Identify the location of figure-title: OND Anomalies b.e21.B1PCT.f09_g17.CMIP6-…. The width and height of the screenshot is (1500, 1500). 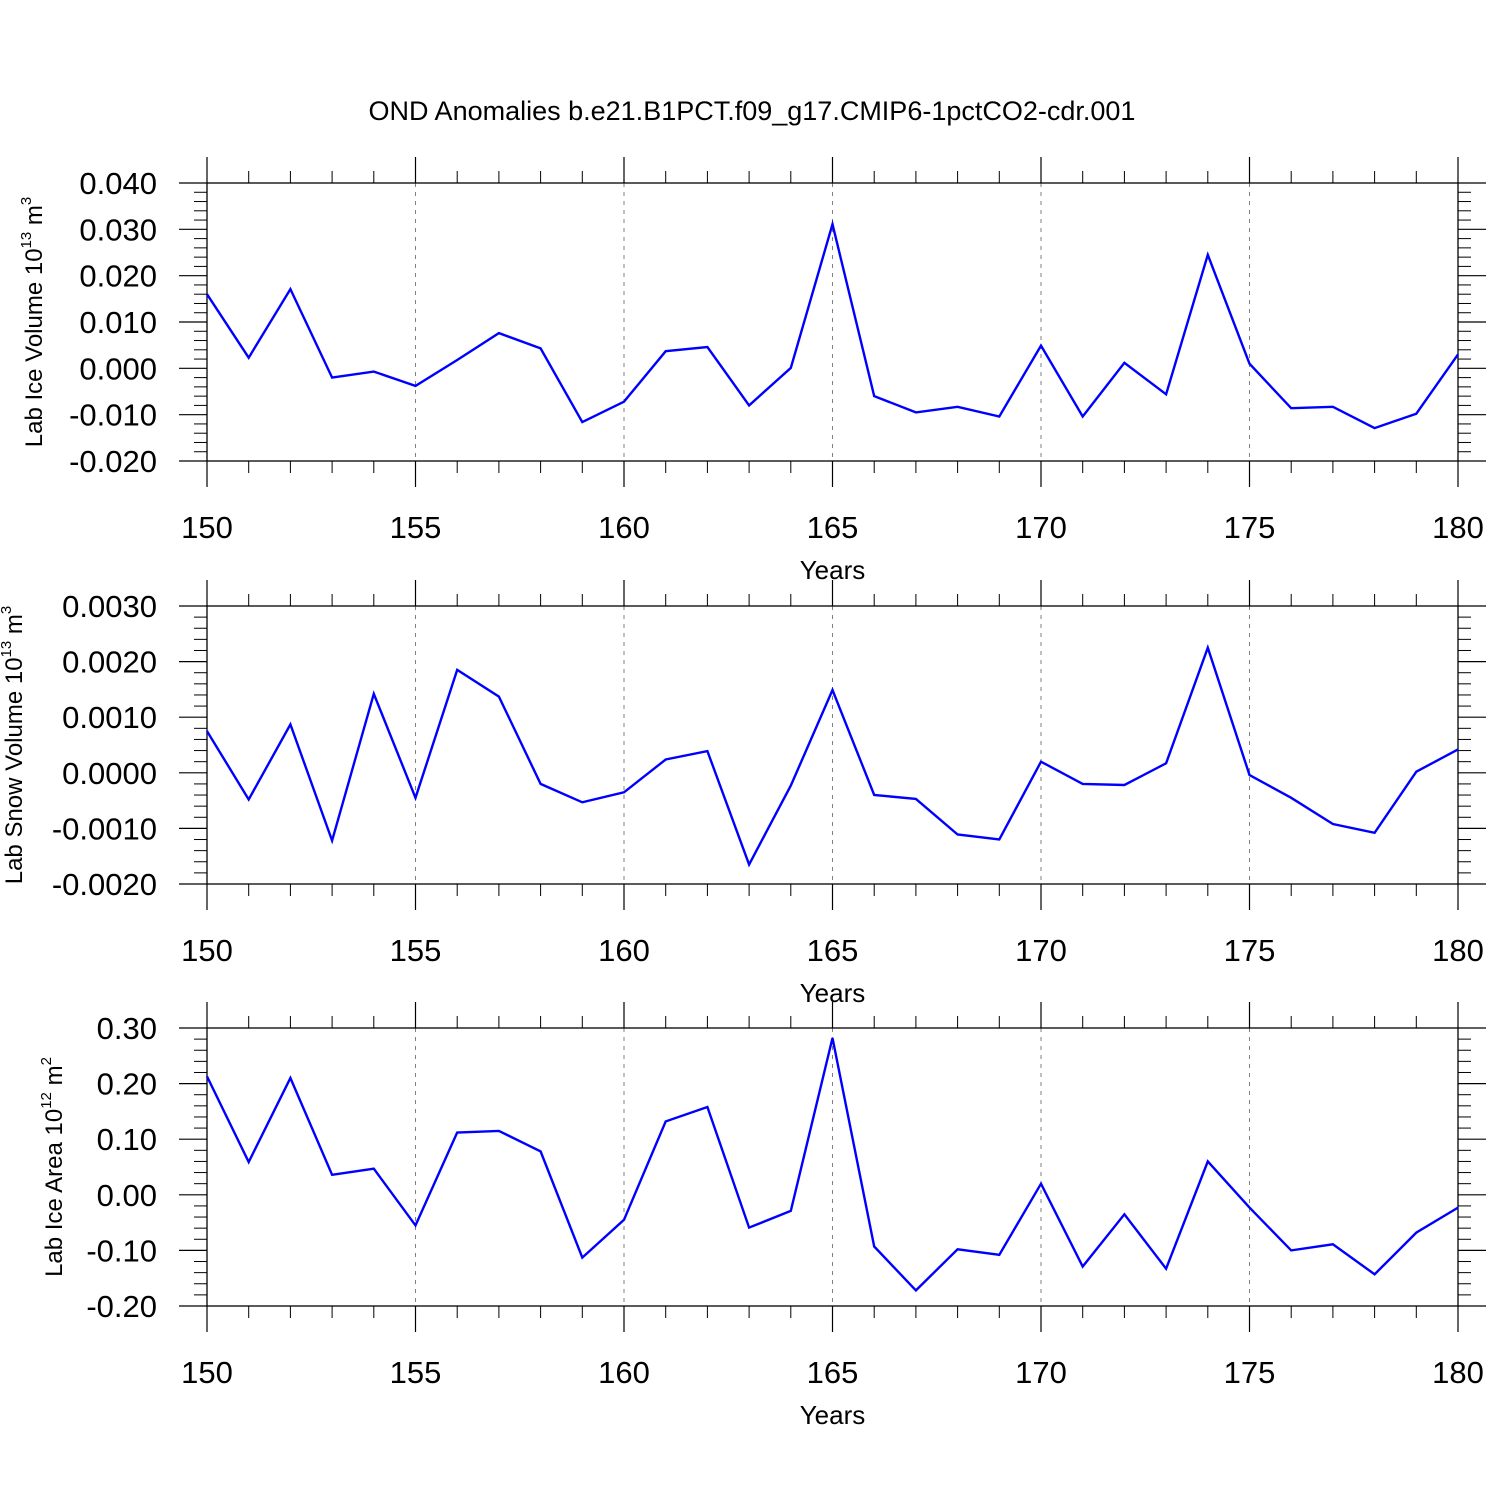
(752, 111).